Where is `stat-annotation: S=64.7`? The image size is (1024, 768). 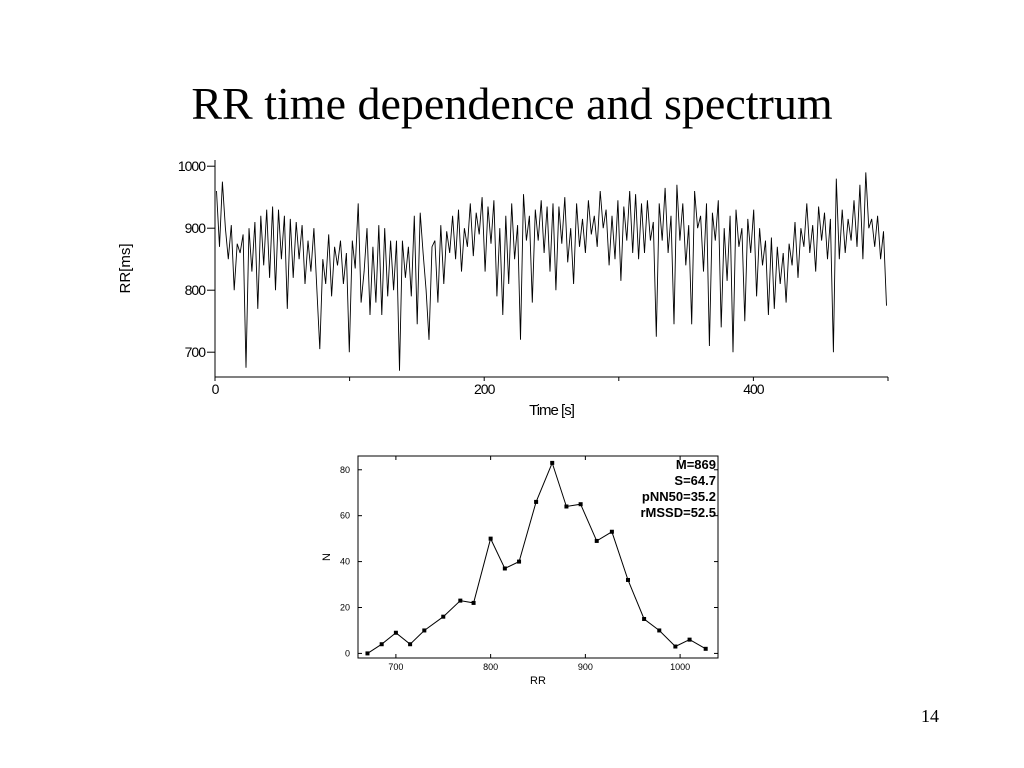
stat-annotation: S=64.7 is located at coordinates (695, 480).